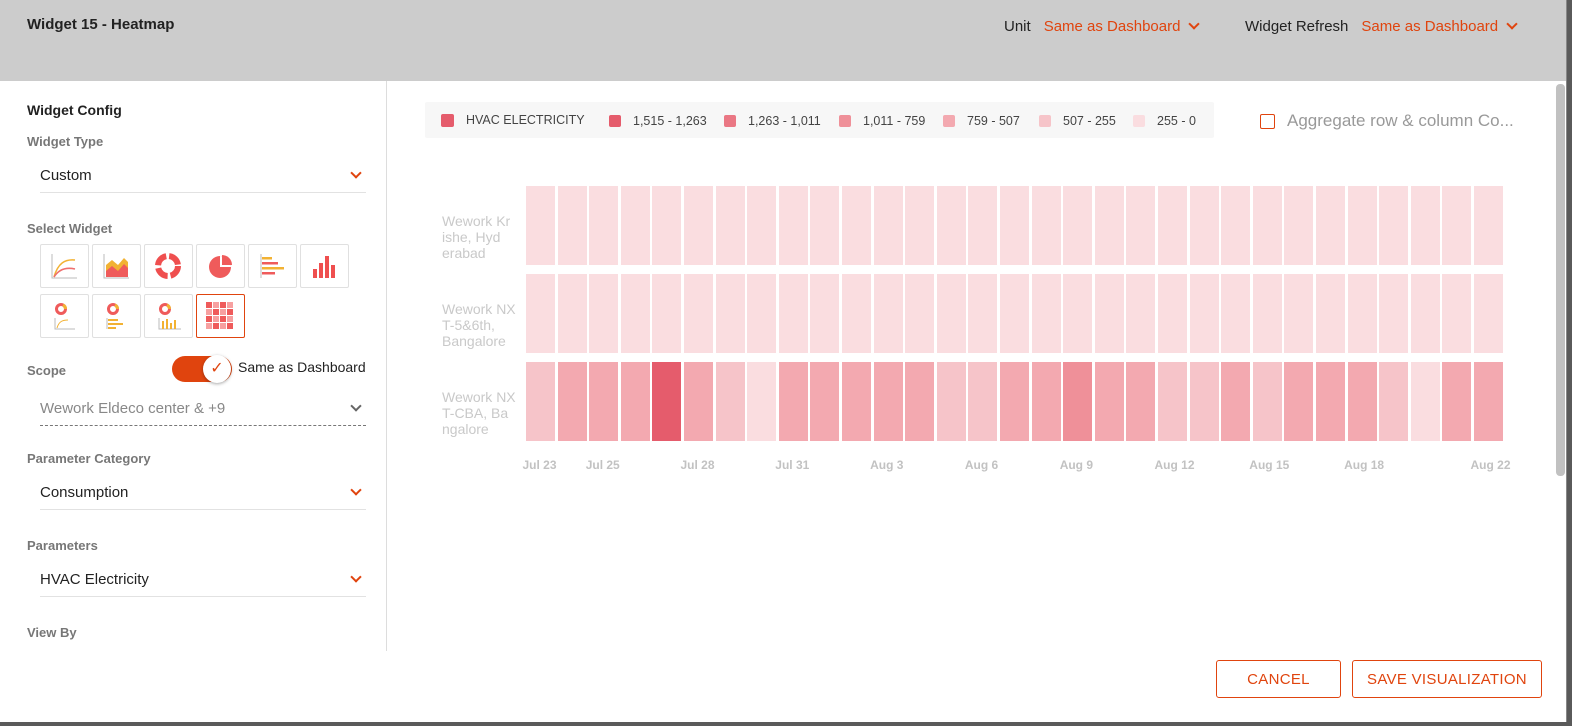 This screenshot has width=1572, height=726. What do you see at coordinates (168, 316) in the screenshot?
I see `donut-column-combo-button` at bounding box center [168, 316].